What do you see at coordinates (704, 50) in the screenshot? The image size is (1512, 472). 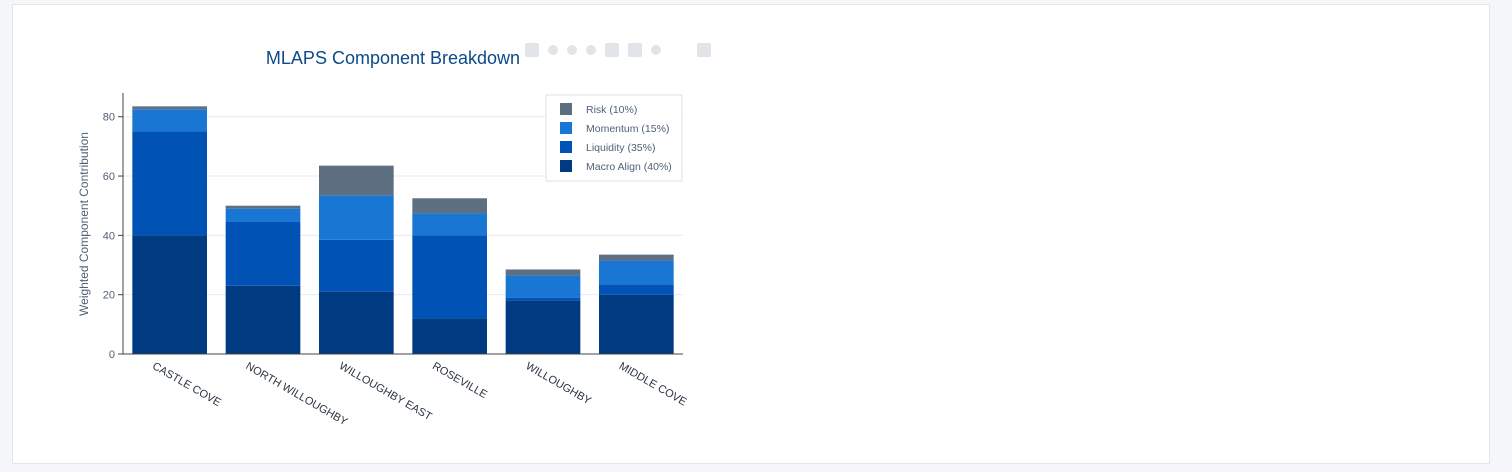 I see `plotly-logo-icon` at bounding box center [704, 50].